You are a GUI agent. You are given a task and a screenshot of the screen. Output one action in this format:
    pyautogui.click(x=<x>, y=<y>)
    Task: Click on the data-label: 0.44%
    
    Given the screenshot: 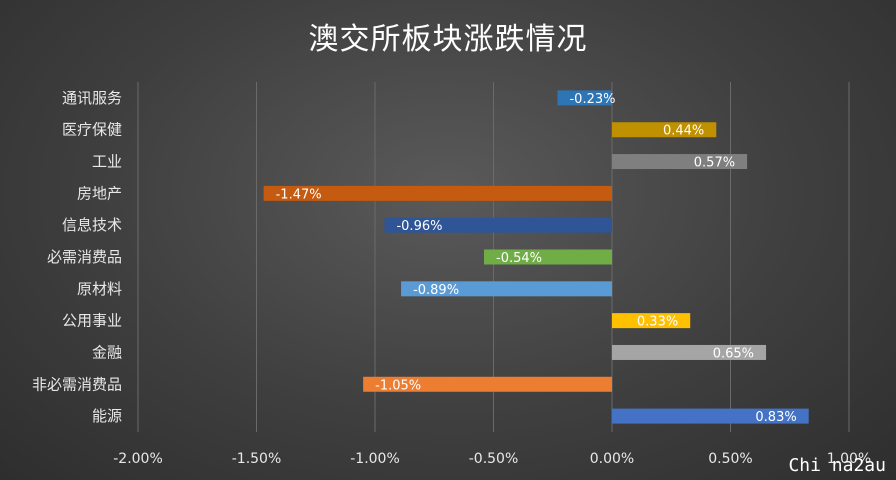 What is the action you would take?
    pyautogui.click(x=683, y=131)
    